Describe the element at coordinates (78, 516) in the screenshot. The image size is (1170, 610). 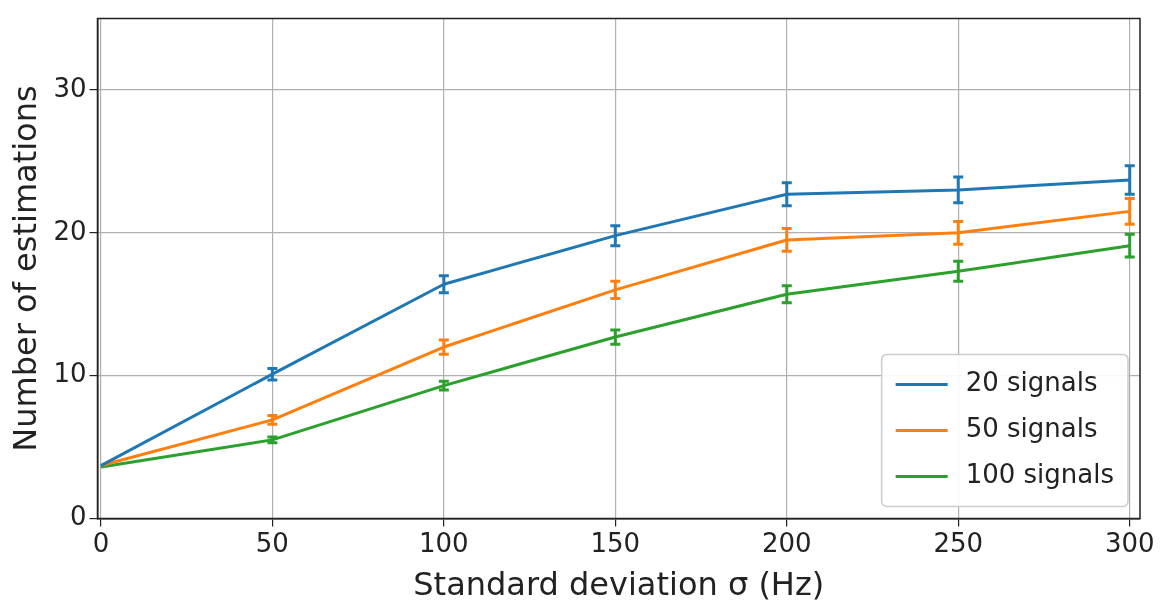
I see `y-tick-label: 0` at that location.